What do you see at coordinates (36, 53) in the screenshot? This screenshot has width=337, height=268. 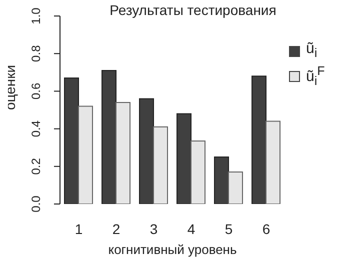 I see `y-tick-label: 0.8` at bounding box center [36, 53].